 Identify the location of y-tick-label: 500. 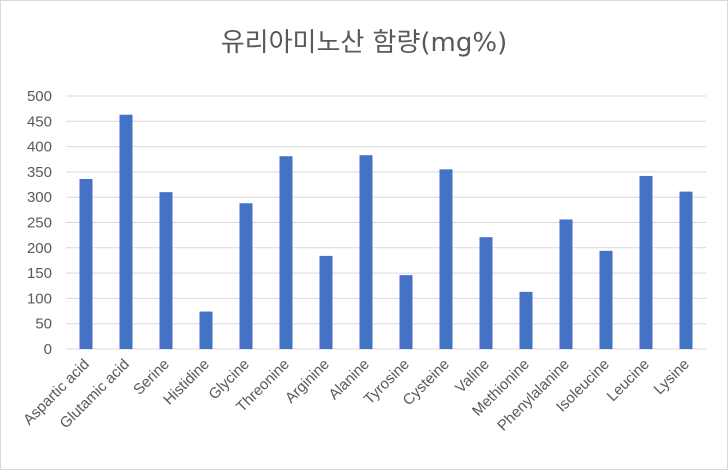
(39, 96).